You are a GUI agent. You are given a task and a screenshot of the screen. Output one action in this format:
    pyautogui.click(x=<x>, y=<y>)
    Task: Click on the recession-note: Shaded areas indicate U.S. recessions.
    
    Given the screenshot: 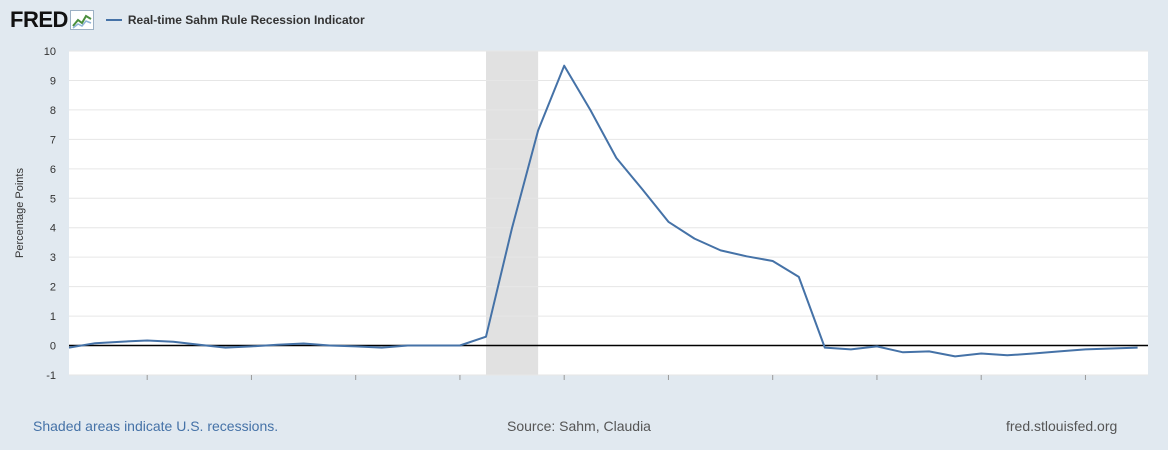 What is the action you would take?
    pyautogui.click(x=156, y=426)
    